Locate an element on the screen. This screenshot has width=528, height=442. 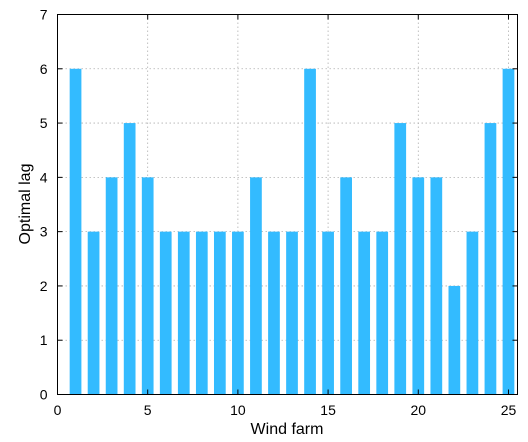
x-tick-label: 15 is located at coordinates (328, 410).